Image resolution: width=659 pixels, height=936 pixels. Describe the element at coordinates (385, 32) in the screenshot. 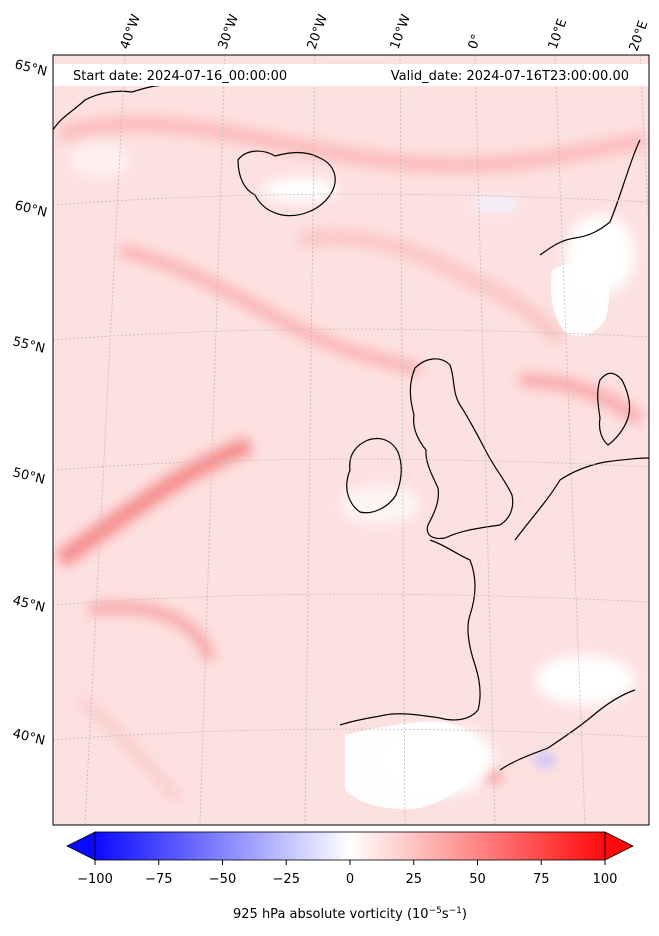

I see `longitude-labels: 40°W 30°W 20°W 10°W 0° 10°E 20°E` at that location.